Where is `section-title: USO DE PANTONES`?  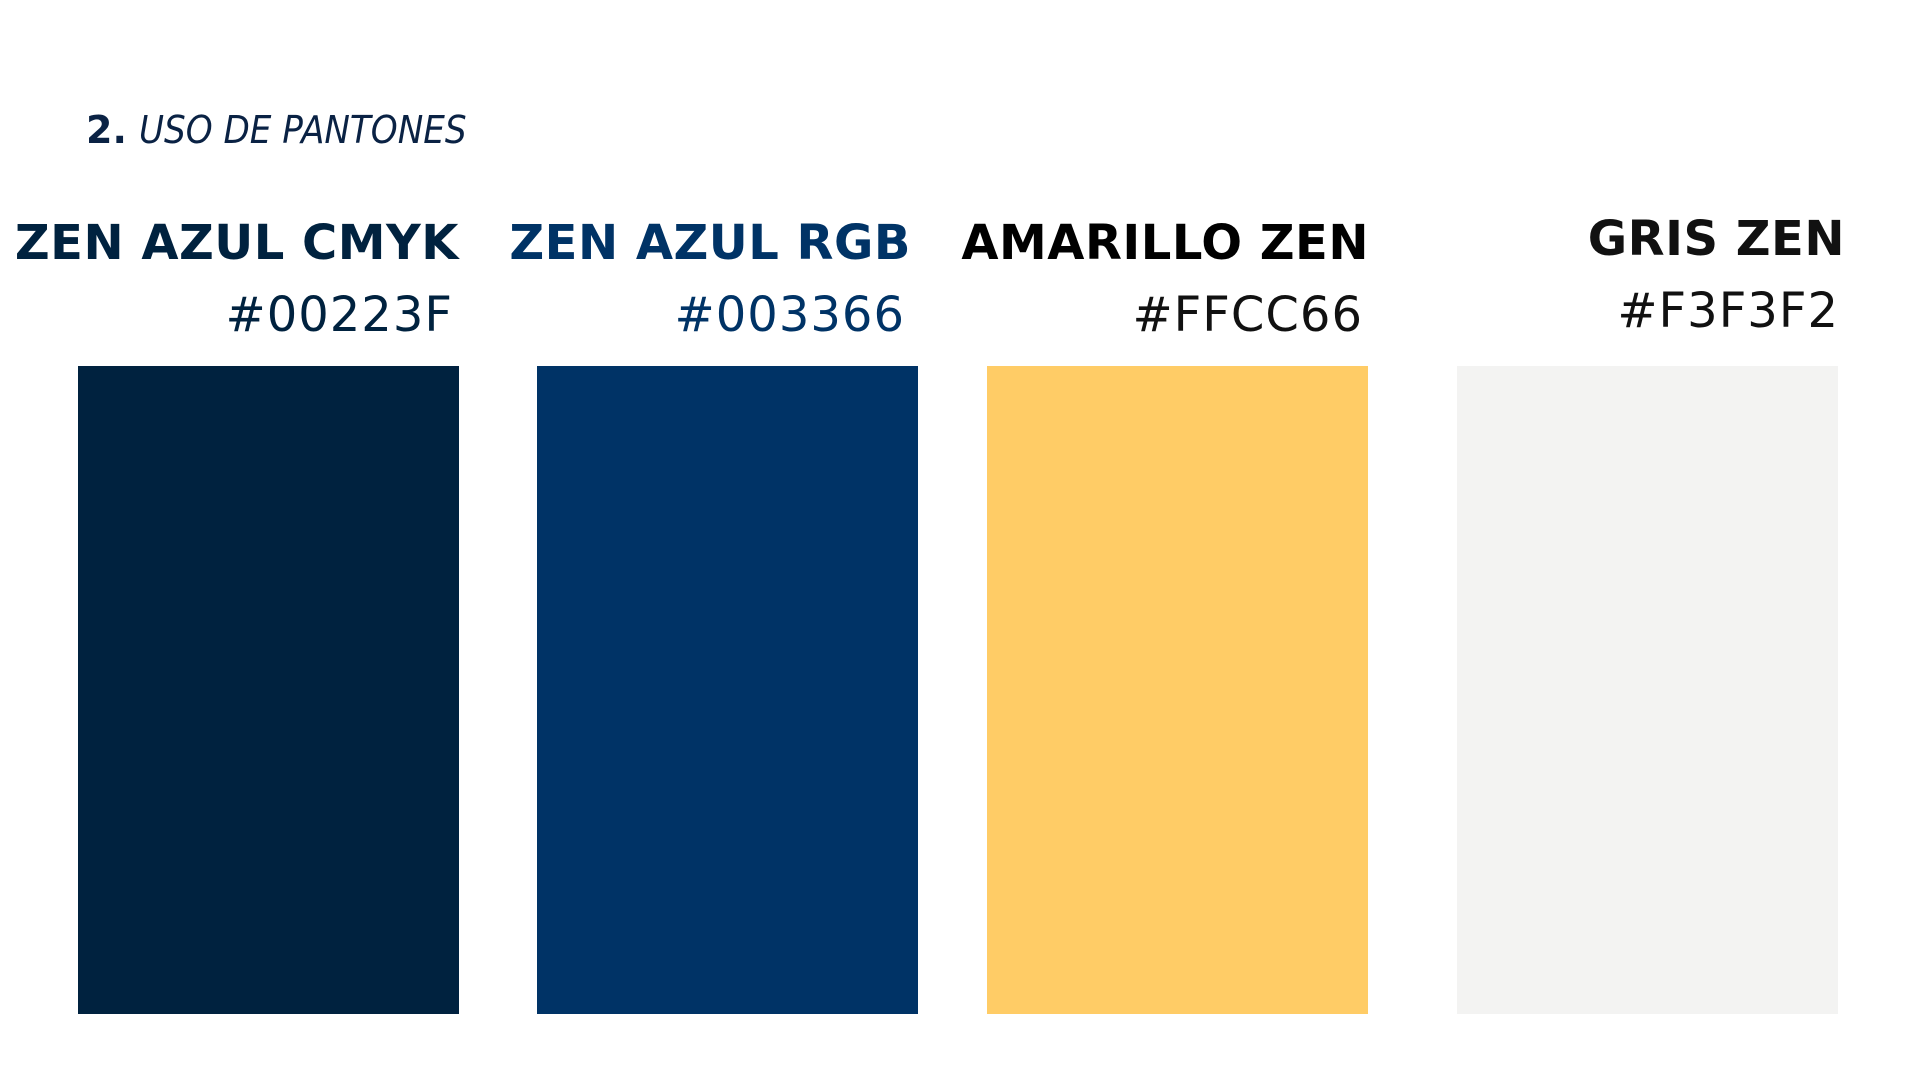 section-title: USO DE PANTONES is located at coordinates (302, 130).